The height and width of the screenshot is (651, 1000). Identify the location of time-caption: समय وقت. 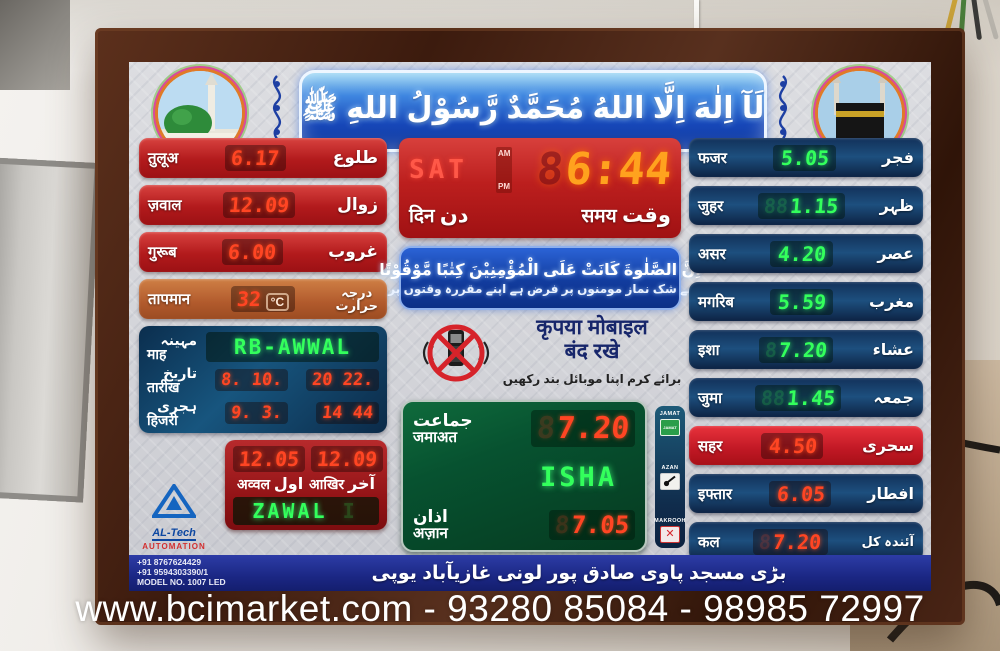
(626, 215).